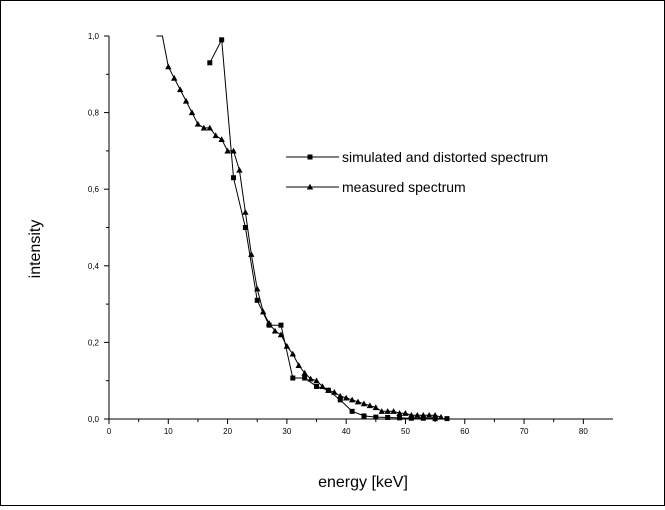  What do you see at coordinates (405, 431) in the screenshot?
I see `x-tick-label: 50` at bounding box center [405, 431].